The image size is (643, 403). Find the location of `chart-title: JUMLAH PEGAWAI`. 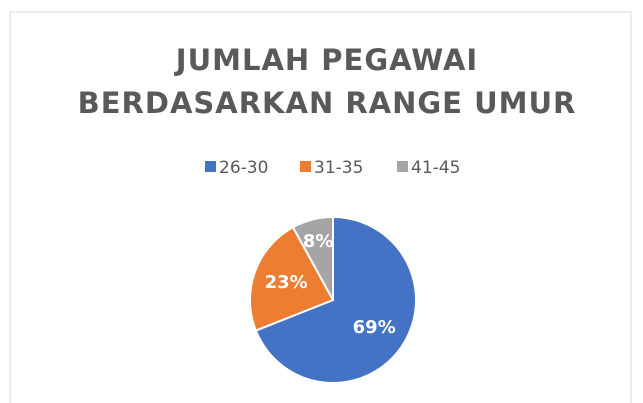

chart-title: JUMLAH PEGAWAI is located at coordinates (326, 60).